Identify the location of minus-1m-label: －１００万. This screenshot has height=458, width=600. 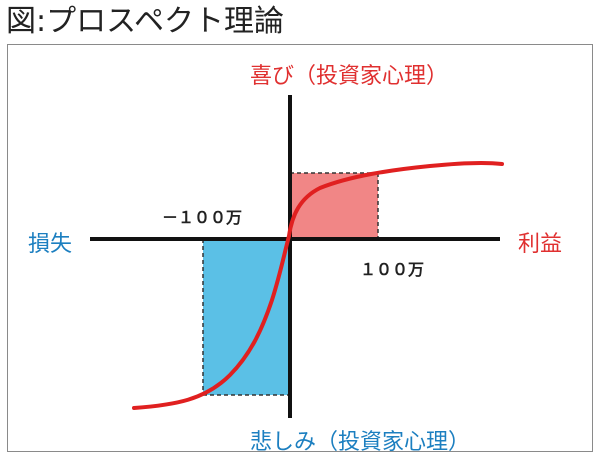
(202, 217).